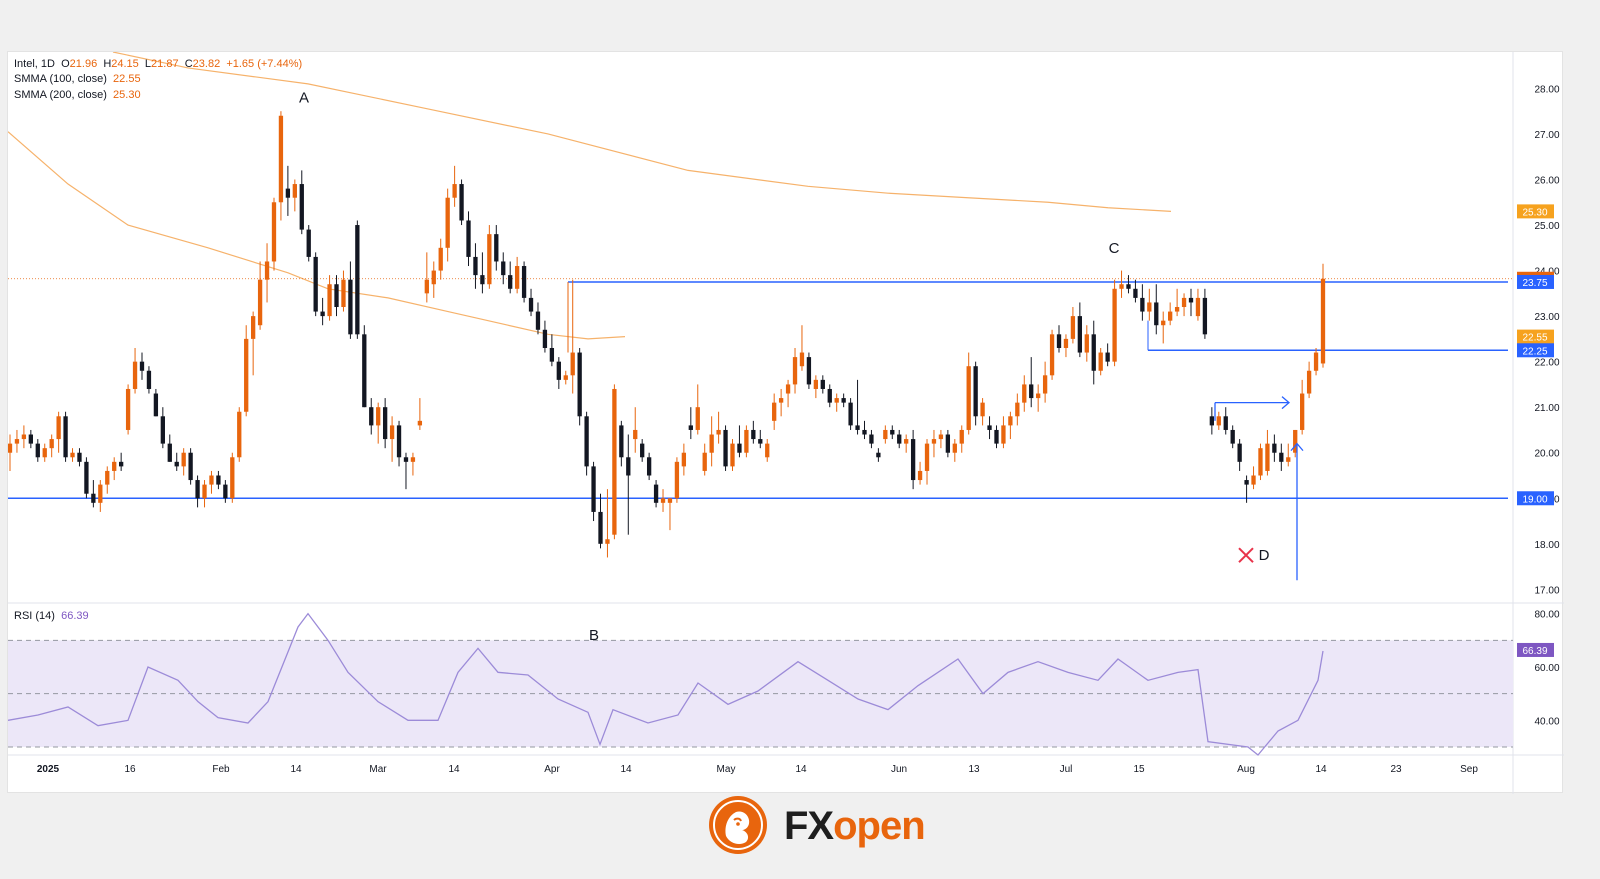 This screenshot has height=879, width=1600. I want to click on legend-l-label: L, so click(148, 64).